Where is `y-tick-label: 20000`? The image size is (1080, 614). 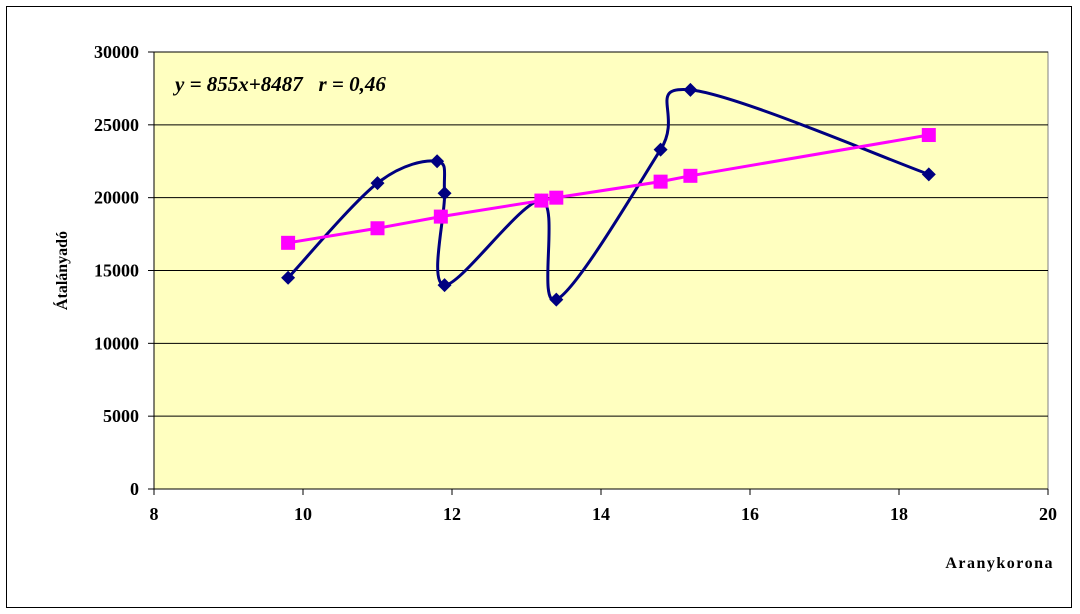
y-tick-label: 20000 is located at coordinates (116, 198).